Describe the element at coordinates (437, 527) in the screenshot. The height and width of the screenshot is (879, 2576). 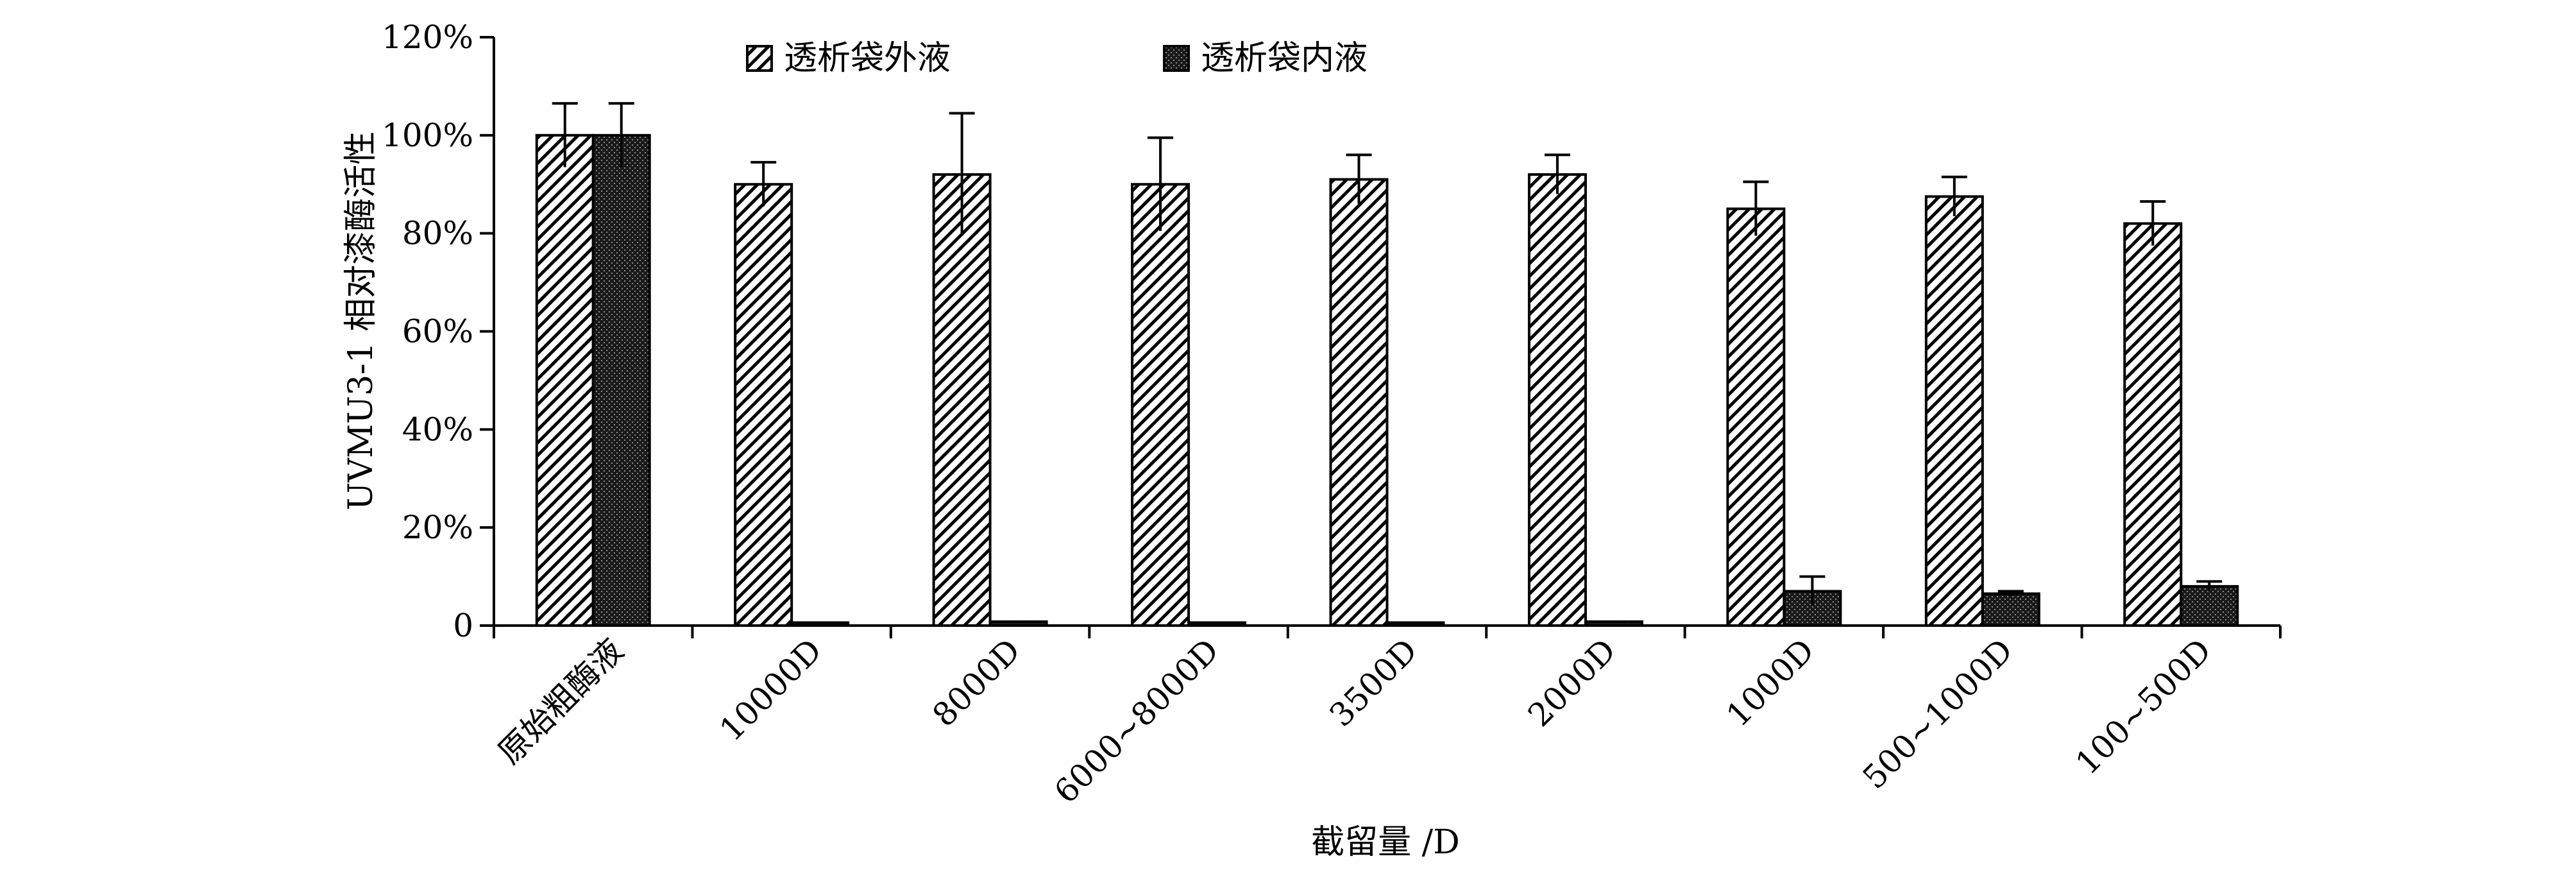
I see `y-tick-label: 20%` at that location.